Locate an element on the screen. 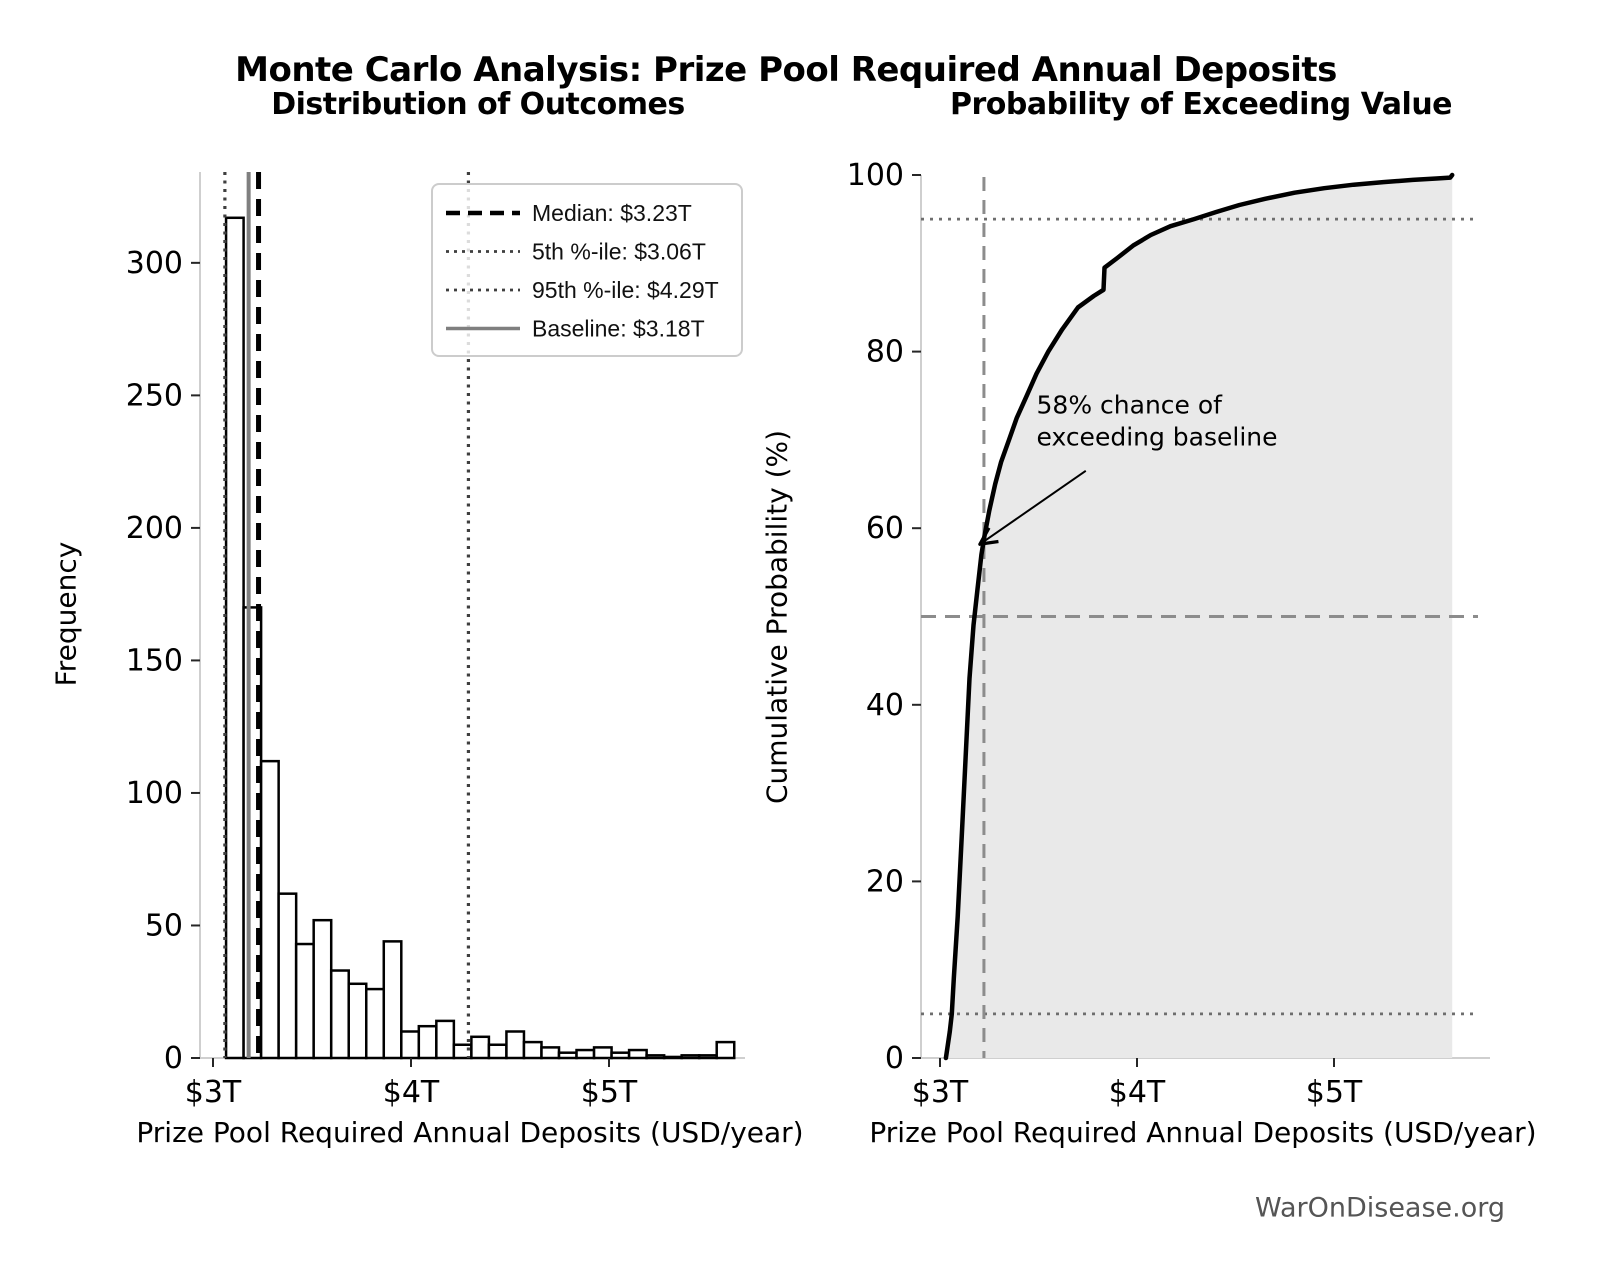  right-y-axis-label: Cumulative Probability (%) is located at coordinates (777, 617).